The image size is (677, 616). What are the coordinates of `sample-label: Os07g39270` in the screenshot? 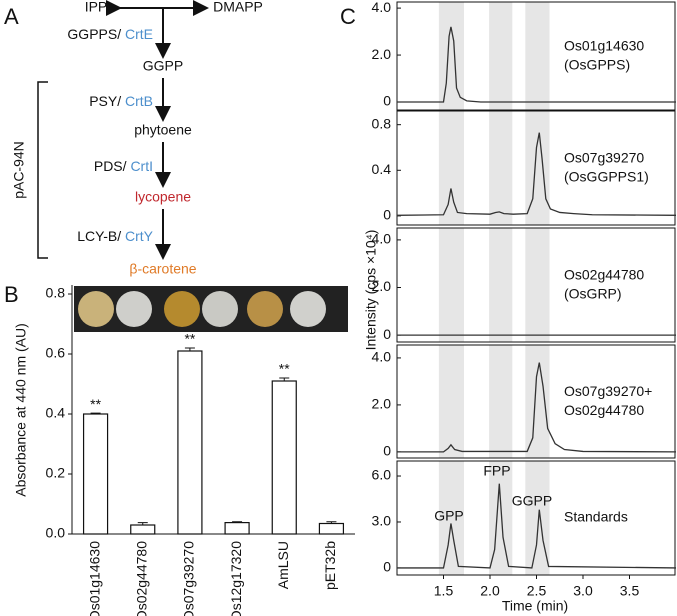 It's located at (604, 158).